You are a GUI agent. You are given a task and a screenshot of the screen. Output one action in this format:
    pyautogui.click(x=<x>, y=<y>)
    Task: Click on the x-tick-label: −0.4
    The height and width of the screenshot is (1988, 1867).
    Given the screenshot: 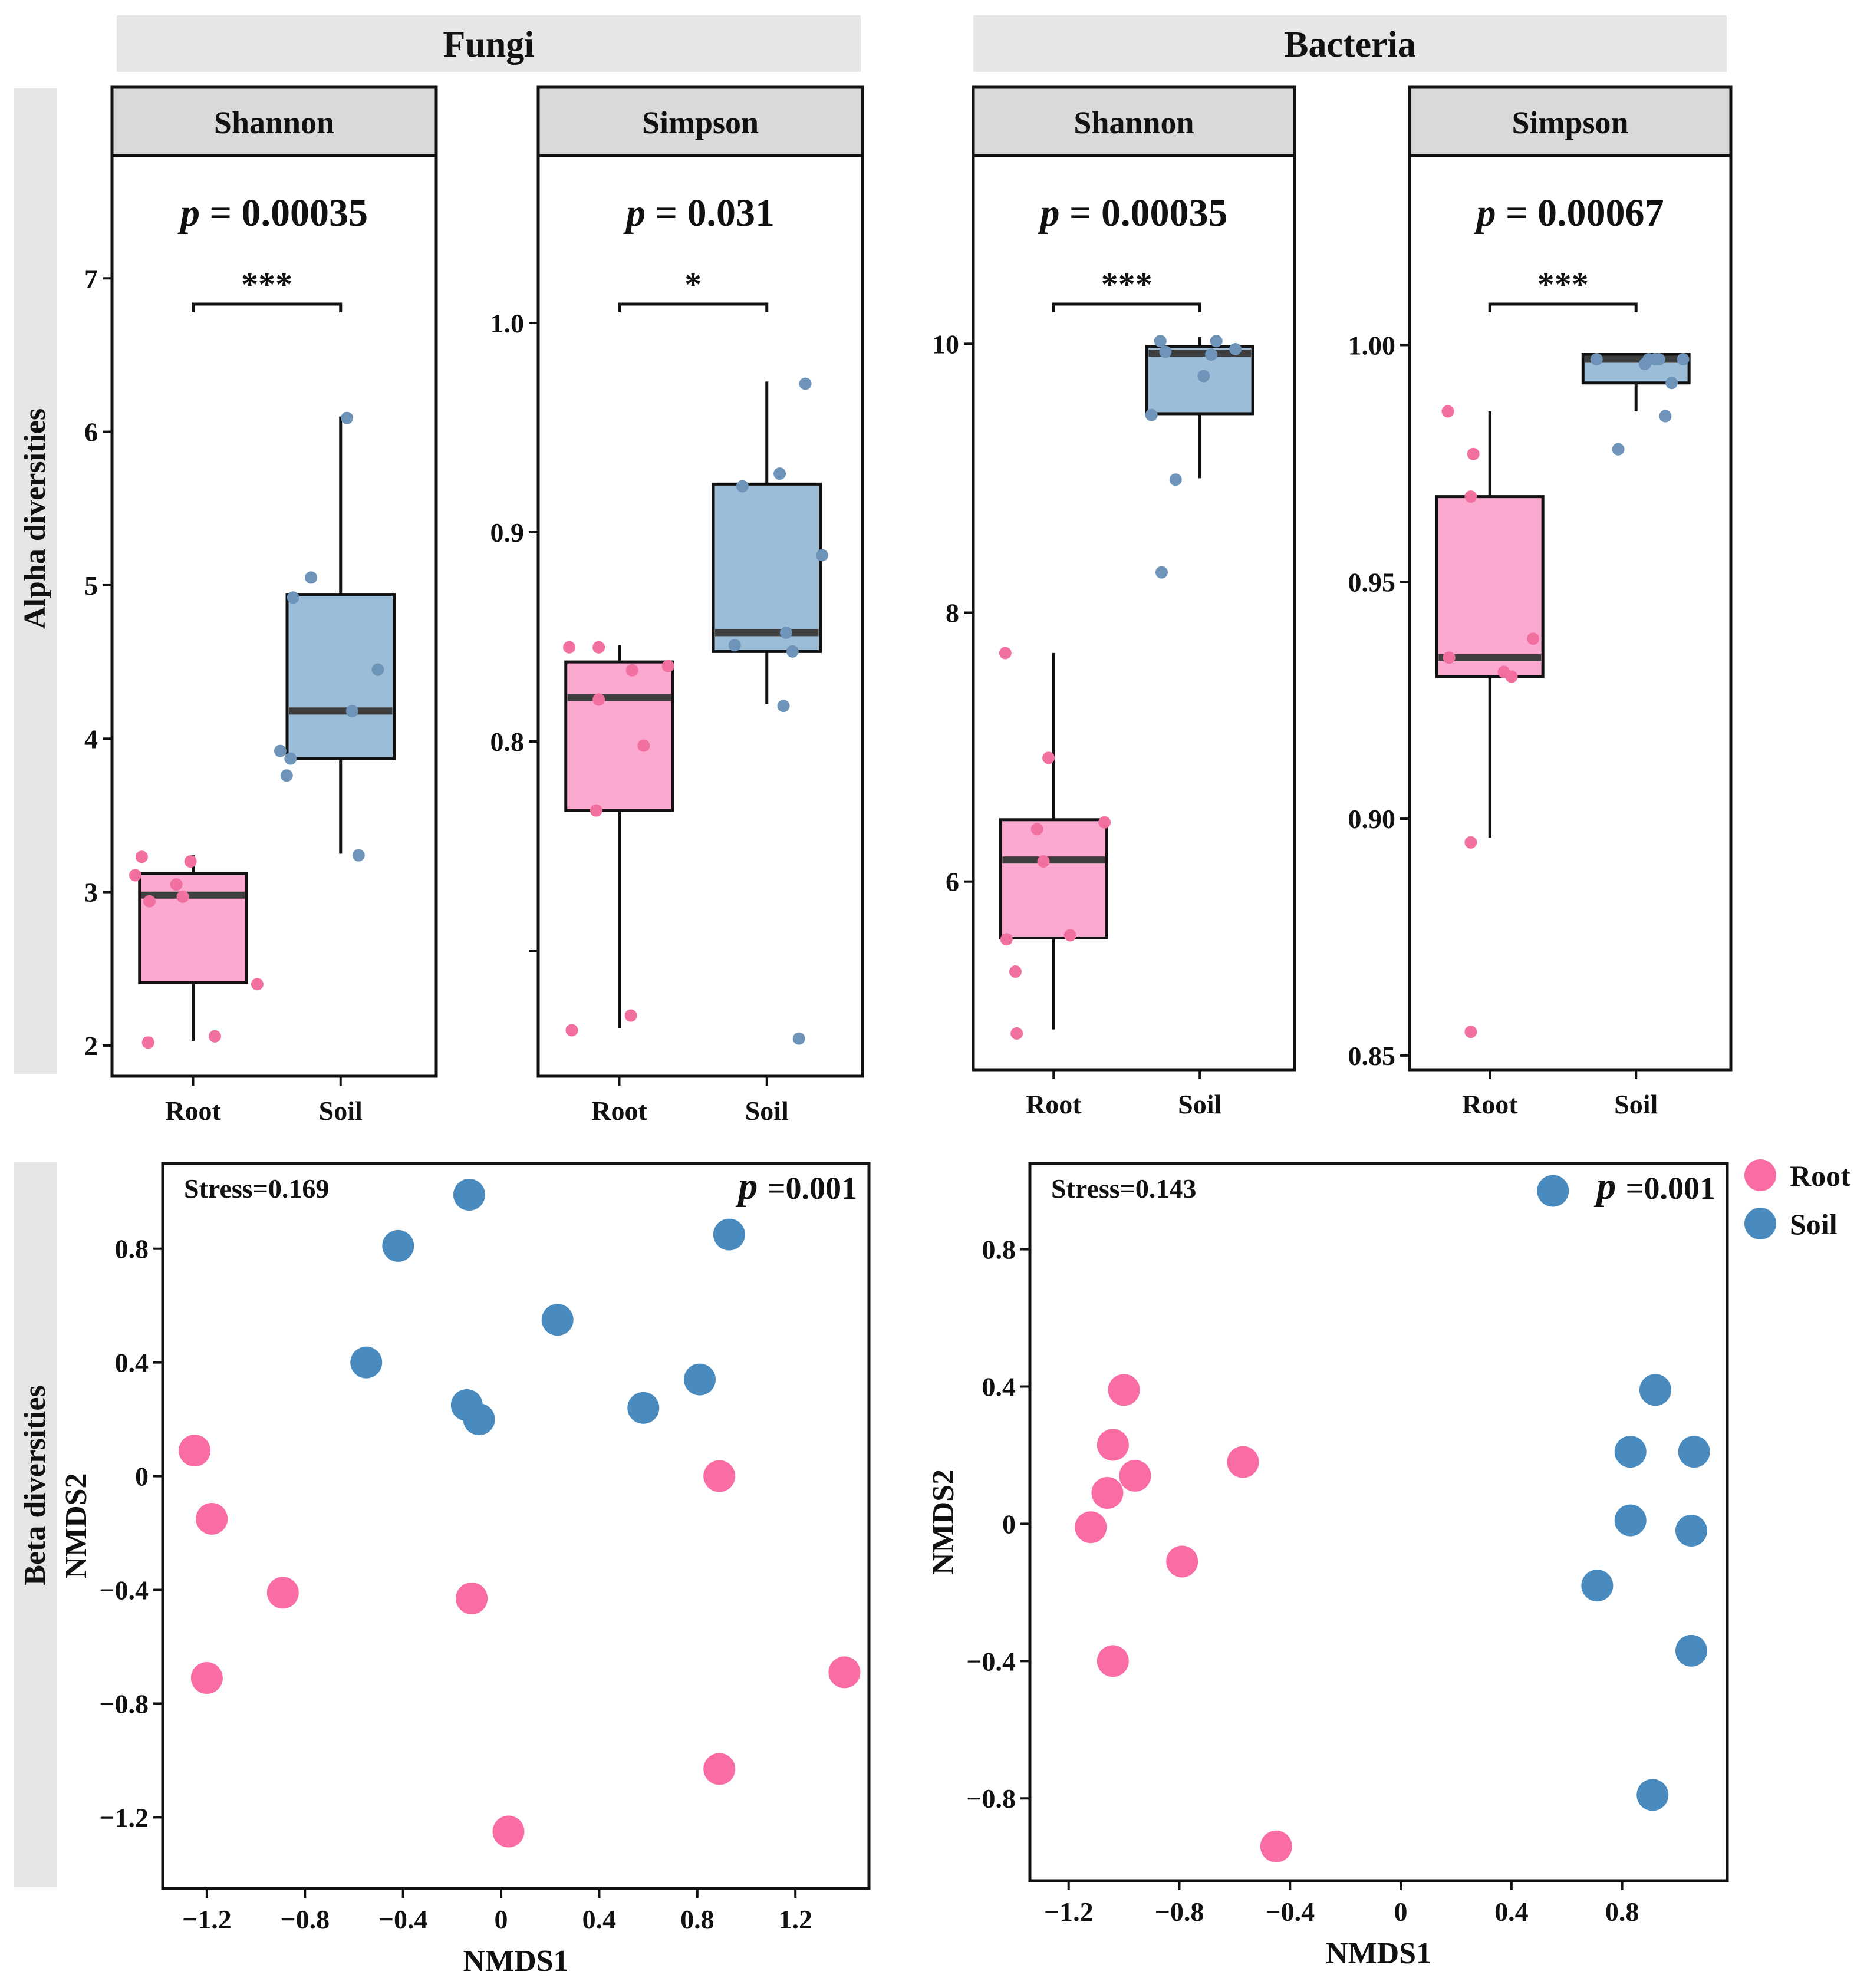 What is the action you would take?
    pyautogui.click(x=403, y=1919)
    